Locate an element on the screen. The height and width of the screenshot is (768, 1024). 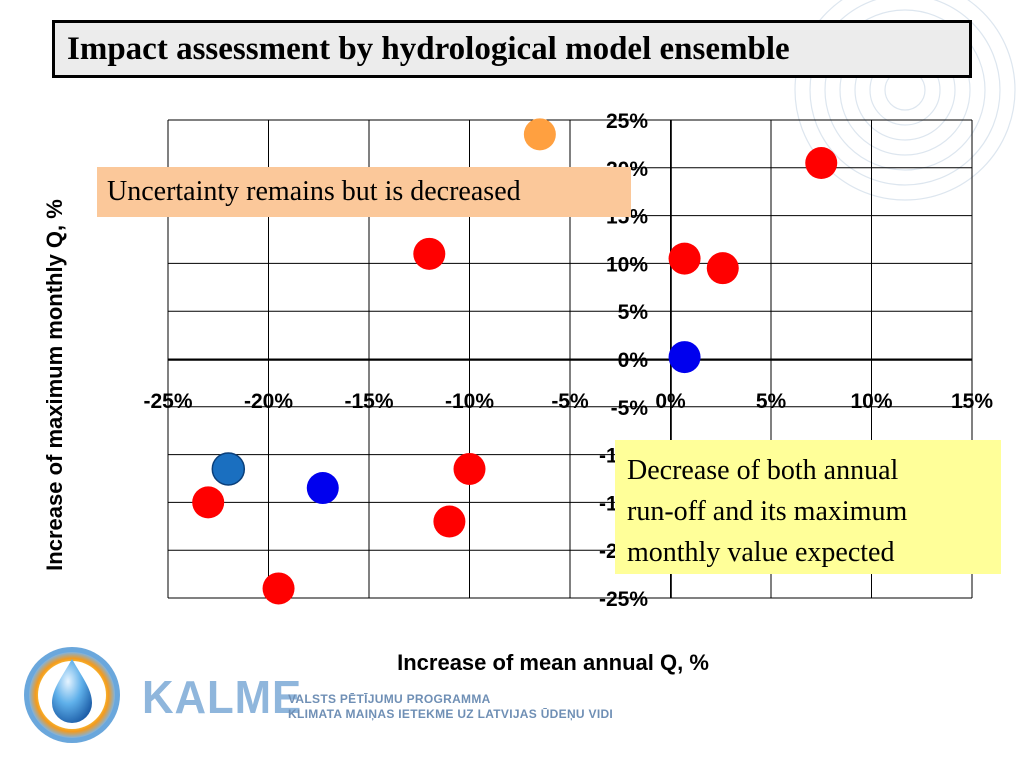
x-tick-label: 5% is located at coordinates (771, 401).